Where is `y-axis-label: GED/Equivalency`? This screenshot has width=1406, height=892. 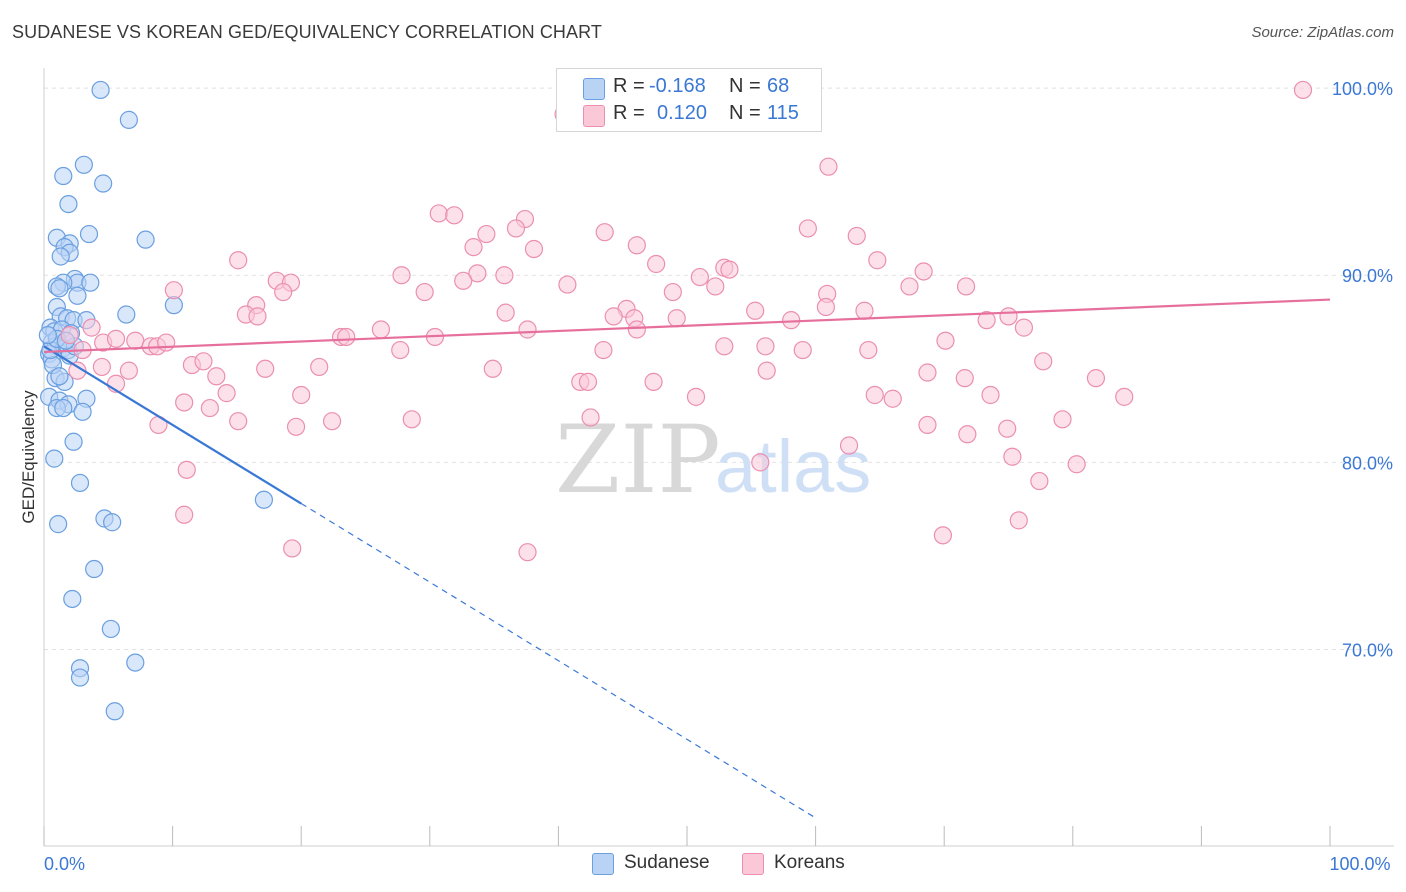 y-axis-label: GED/Equivalency is located at coordinates (28, 457).